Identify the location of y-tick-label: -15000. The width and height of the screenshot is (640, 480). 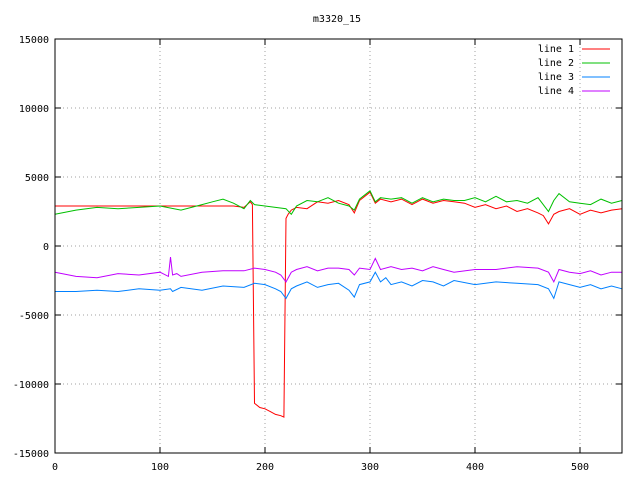
(31, 454).